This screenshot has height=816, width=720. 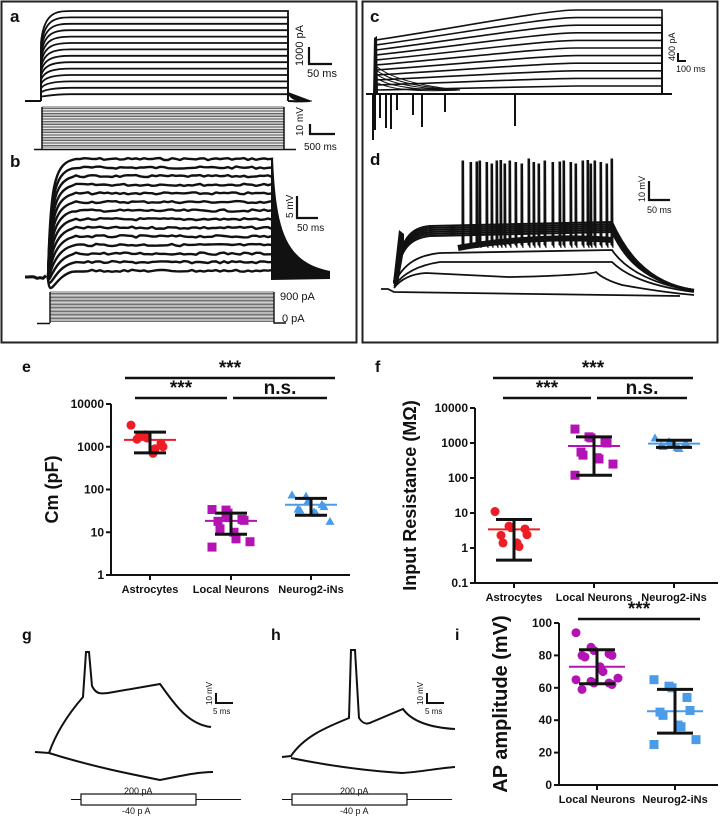 What do you see at coordinates (686, 53) in the screenshot?
I see `scale-bar-c: 400 pA 100 ms` at bounding box center [686, 53].